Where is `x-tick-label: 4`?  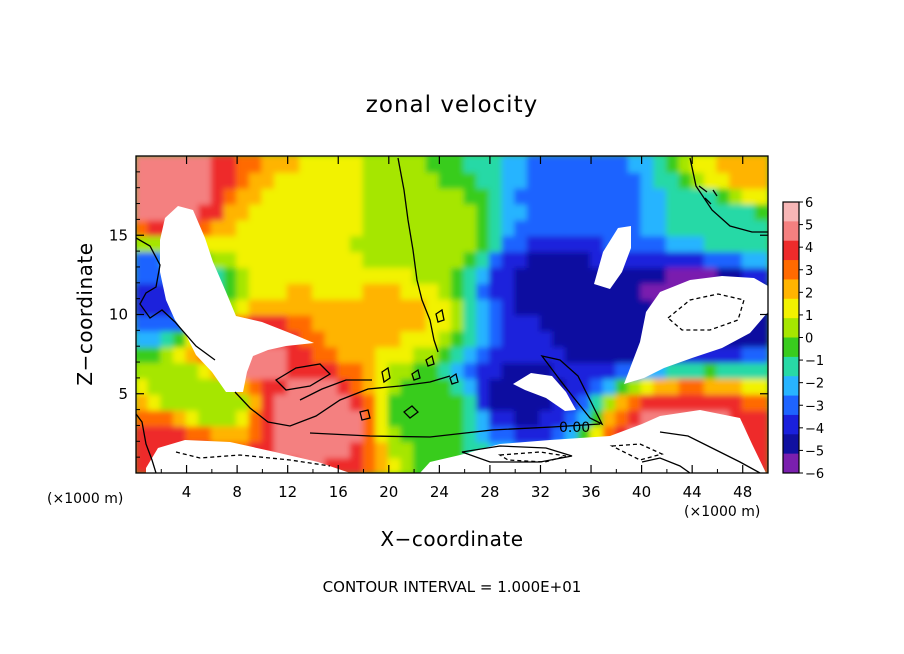
x-tick-label: 4 is located at coordinates (187, 492).